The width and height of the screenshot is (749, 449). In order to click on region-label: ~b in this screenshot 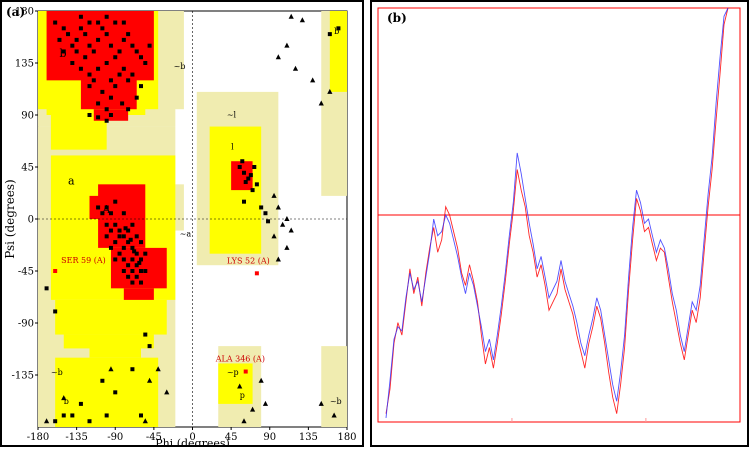, I will do `click(336, 401)`.